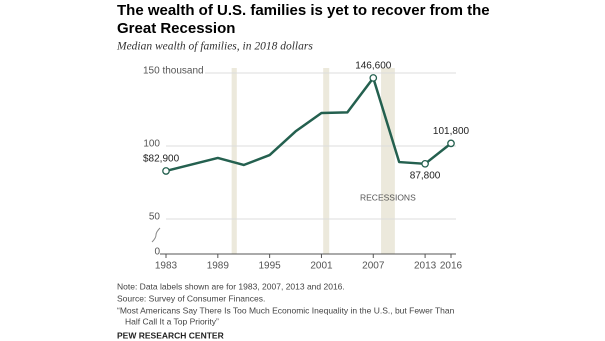  I want to click on x-tick-label: 2007, so click(373, 266).